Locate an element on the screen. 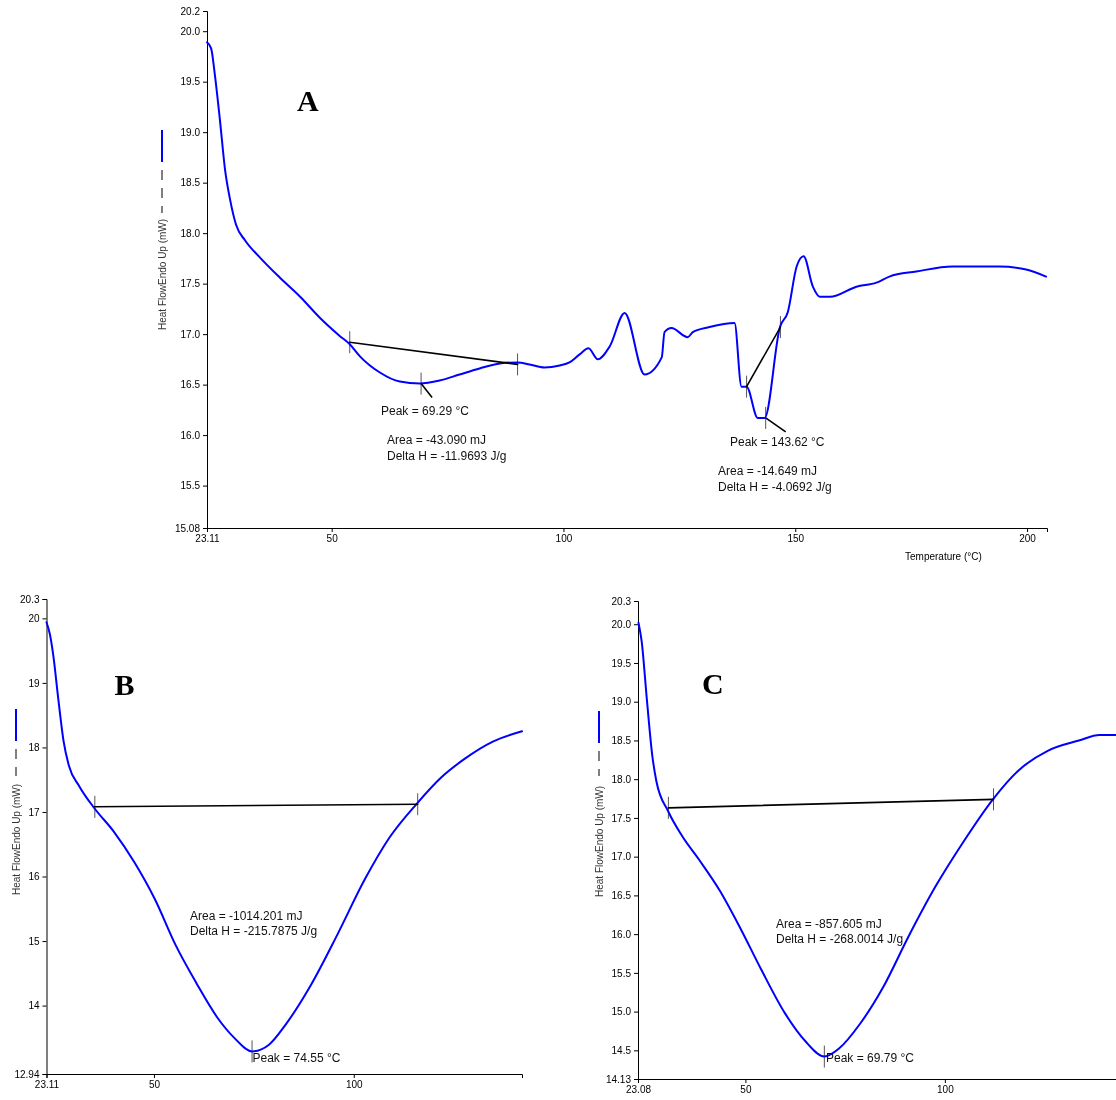 The height and width of the screenshot is (1100, 1116). y-tick-label: 19 is located at coordinates (34, 683).